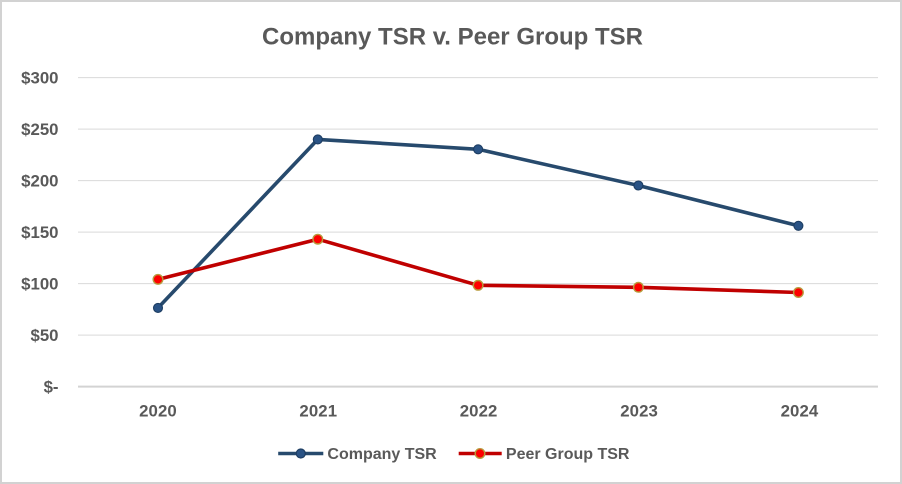 This screenshot has height=484, width=902. I want to click on svg-text: 2023, so click(639, 411).